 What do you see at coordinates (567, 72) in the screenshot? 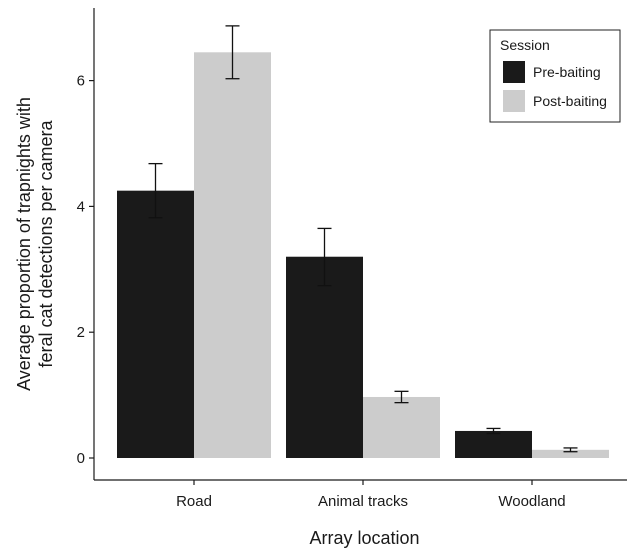
I see `legend-label: Pre-baiting` at bounding box center [567, 72].